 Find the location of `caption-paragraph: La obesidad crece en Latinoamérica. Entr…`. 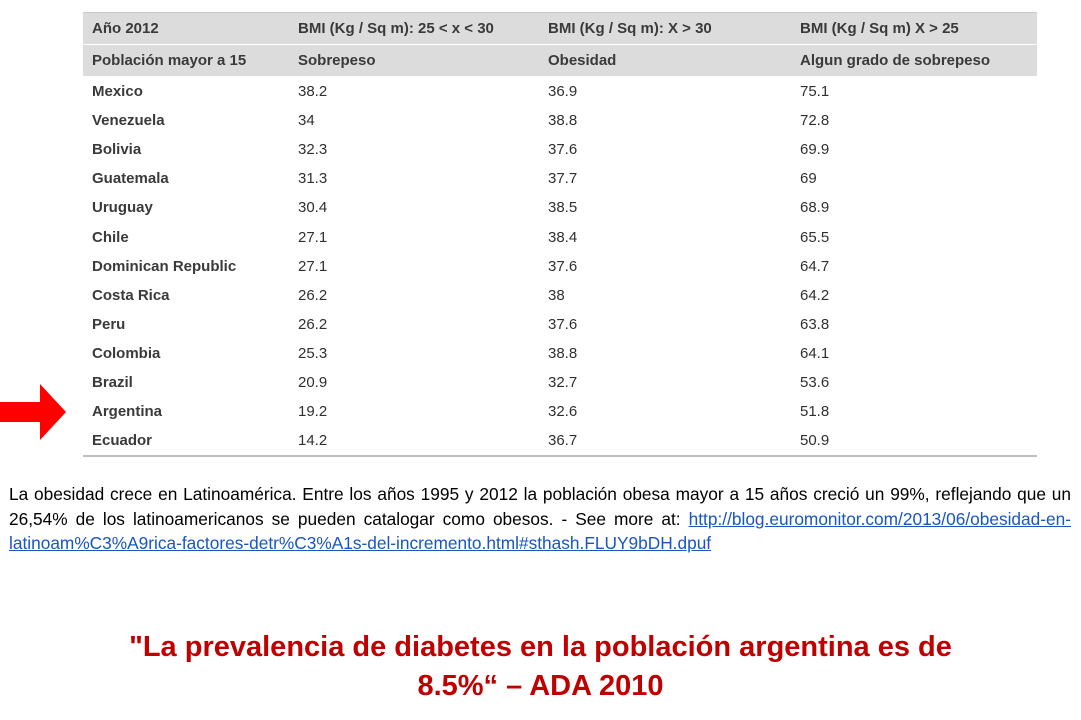

caption-paragraph: La obesidad crece en Latinoamérica. Entr… is located at coordinates (540, 519).